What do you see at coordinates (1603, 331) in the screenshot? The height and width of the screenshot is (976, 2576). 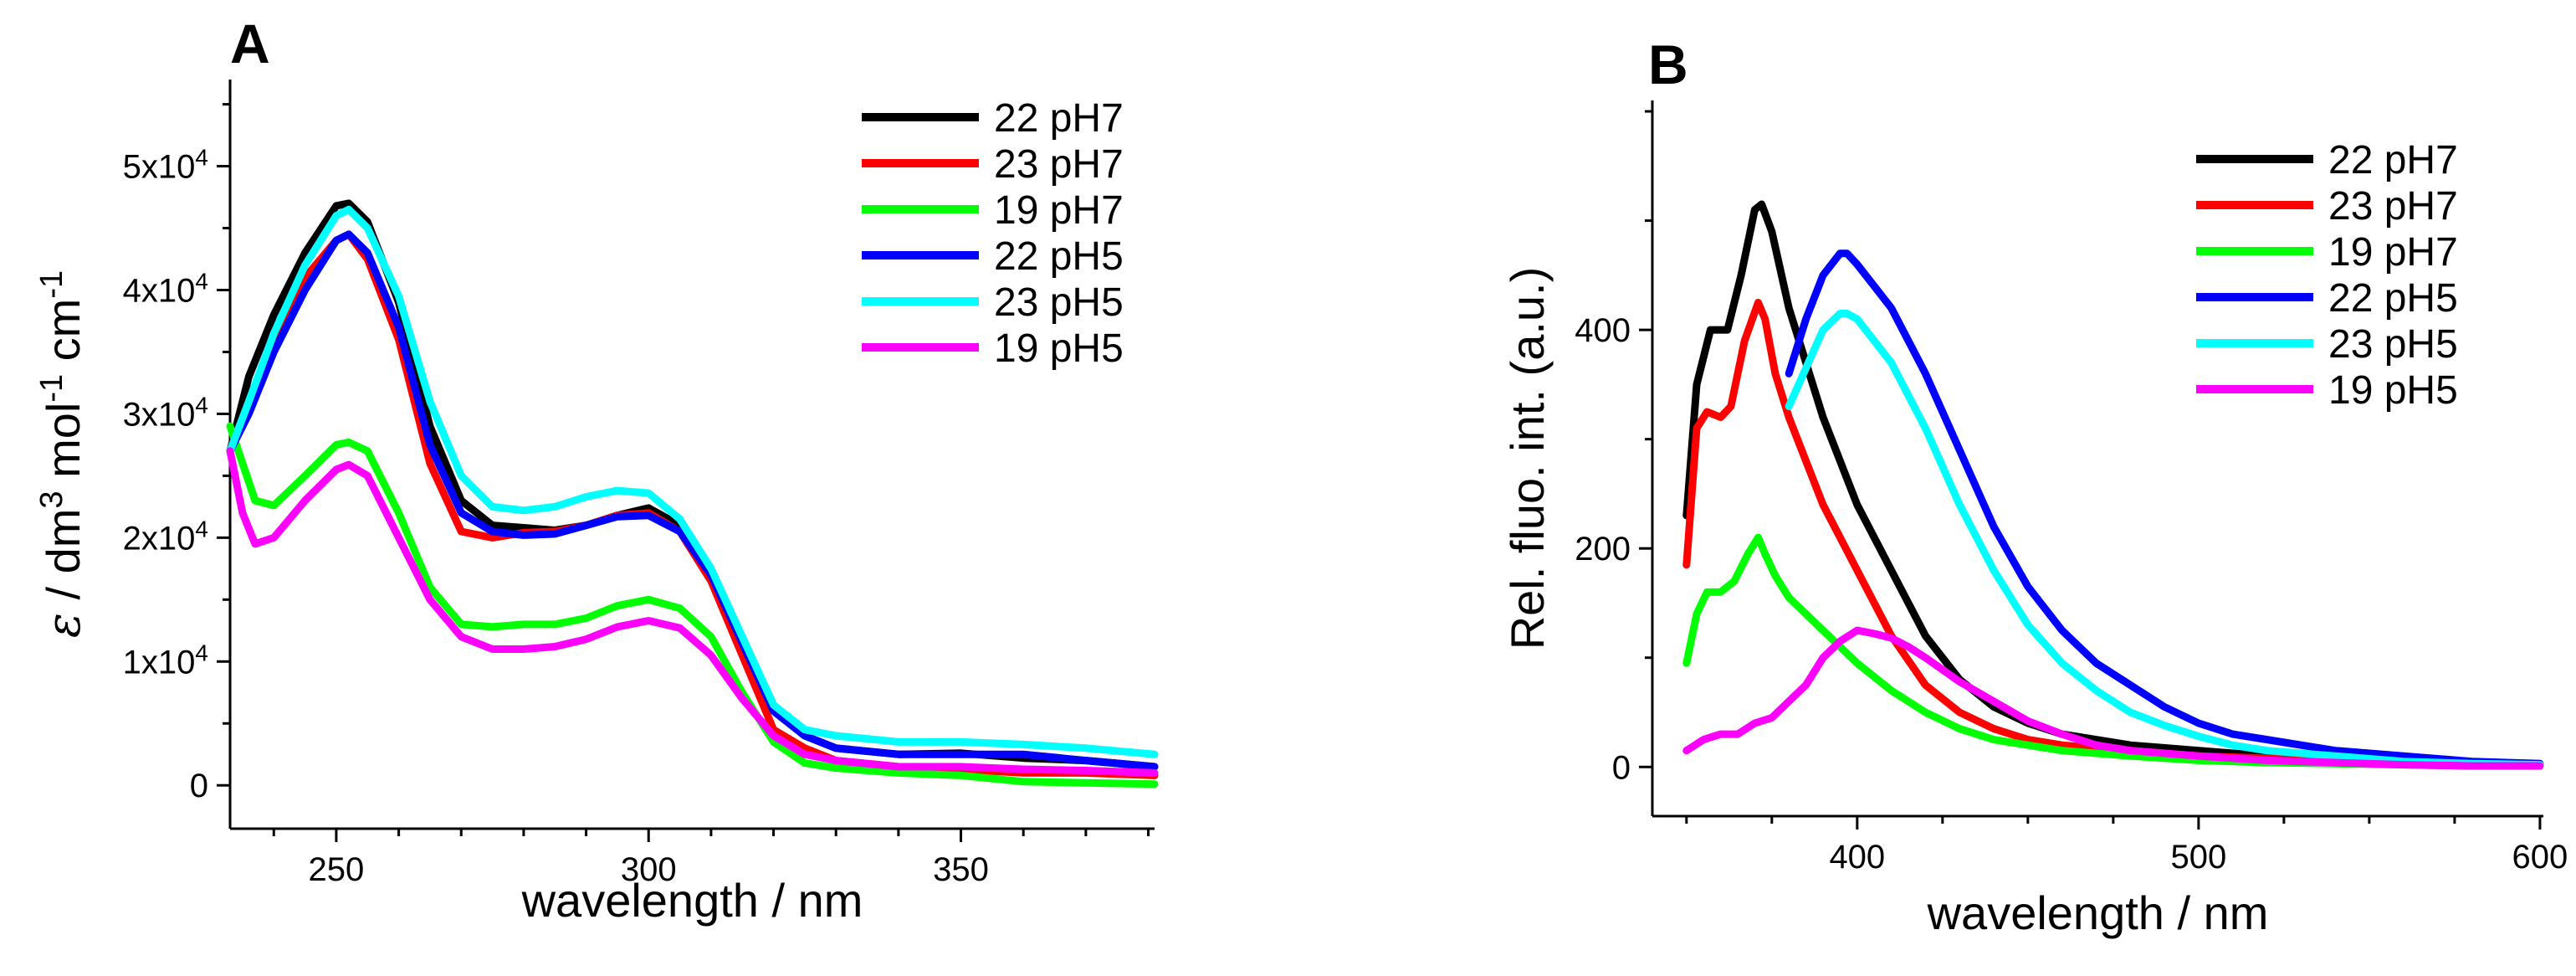 I see `y-tick-label: 400` at bounding box center [1603, 331].